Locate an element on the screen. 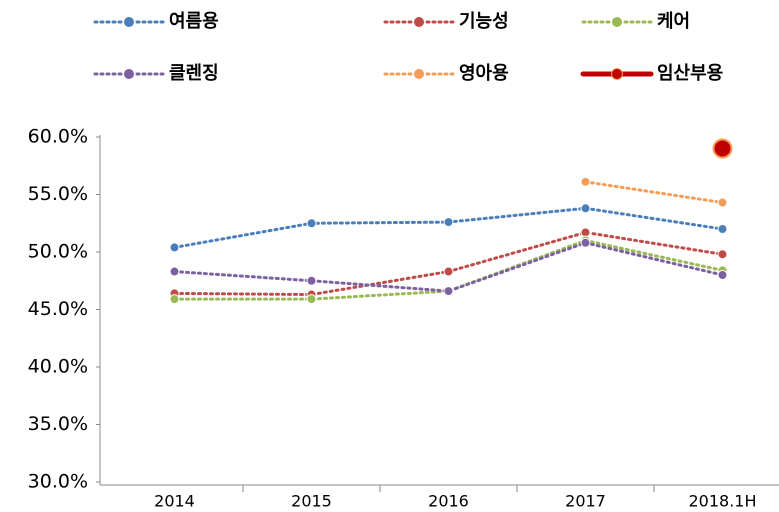 This screenshot has width=779, height=512. x-tick-label: 2017 is located at coordinates (585, 501).